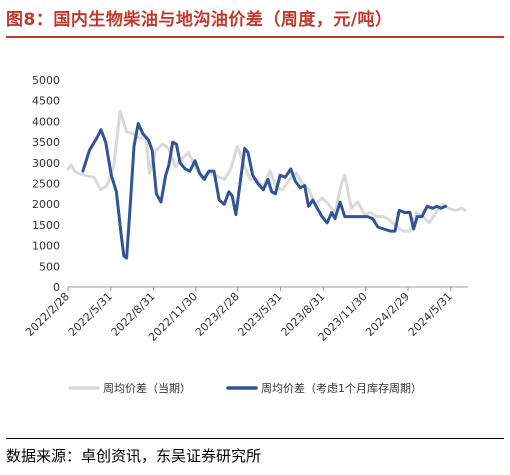 The width and height of the screenshot is (510, 475). I want to click on y-axis: 0 500 1000 1500 2000 2500 3000 3500 4000 4500 5000, so click(46, 184).